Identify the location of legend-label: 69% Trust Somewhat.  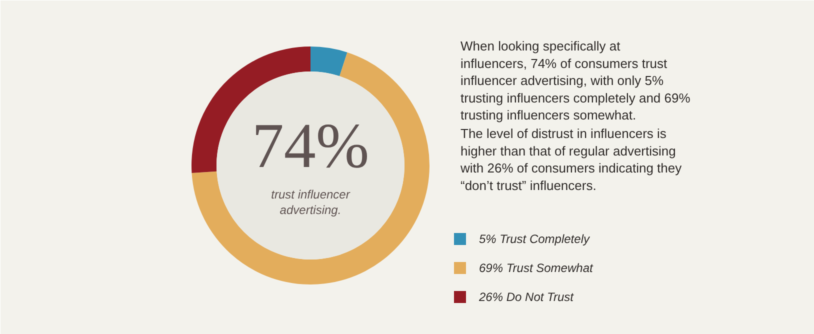
(536, 267).